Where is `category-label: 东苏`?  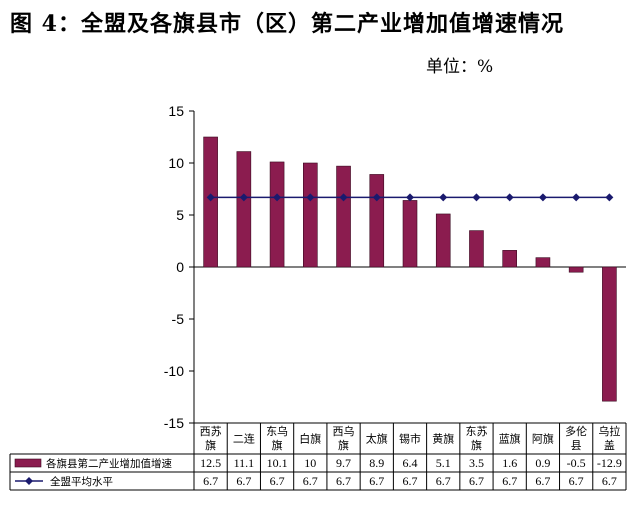 category-label: 东苏 is located at coordinates (476, 431).